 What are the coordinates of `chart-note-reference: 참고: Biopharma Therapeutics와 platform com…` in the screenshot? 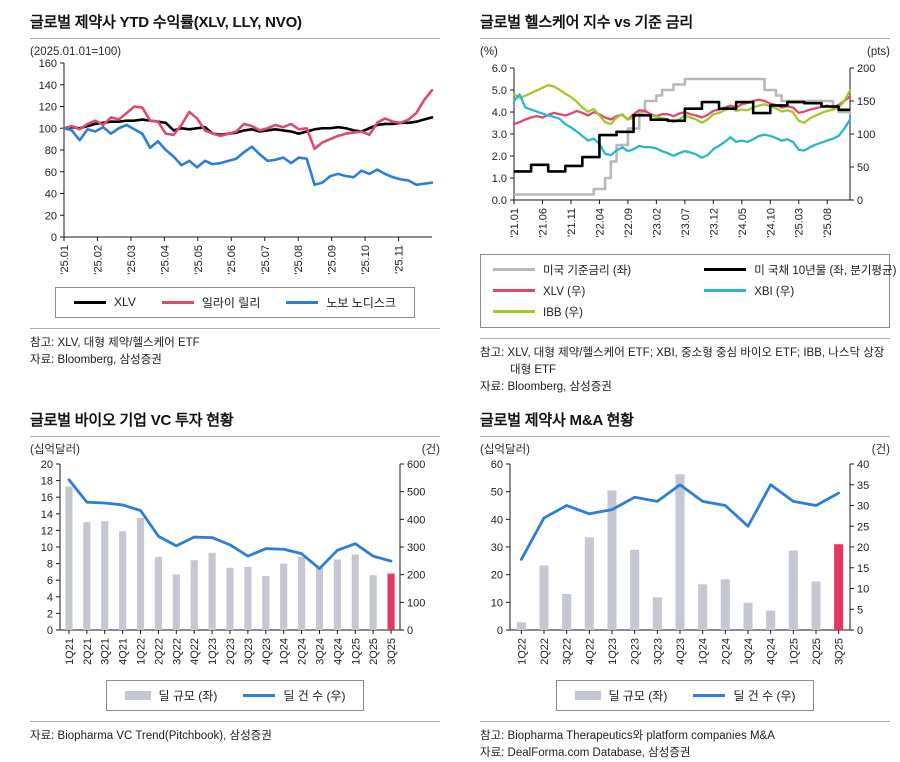 It's located at (627, 735).